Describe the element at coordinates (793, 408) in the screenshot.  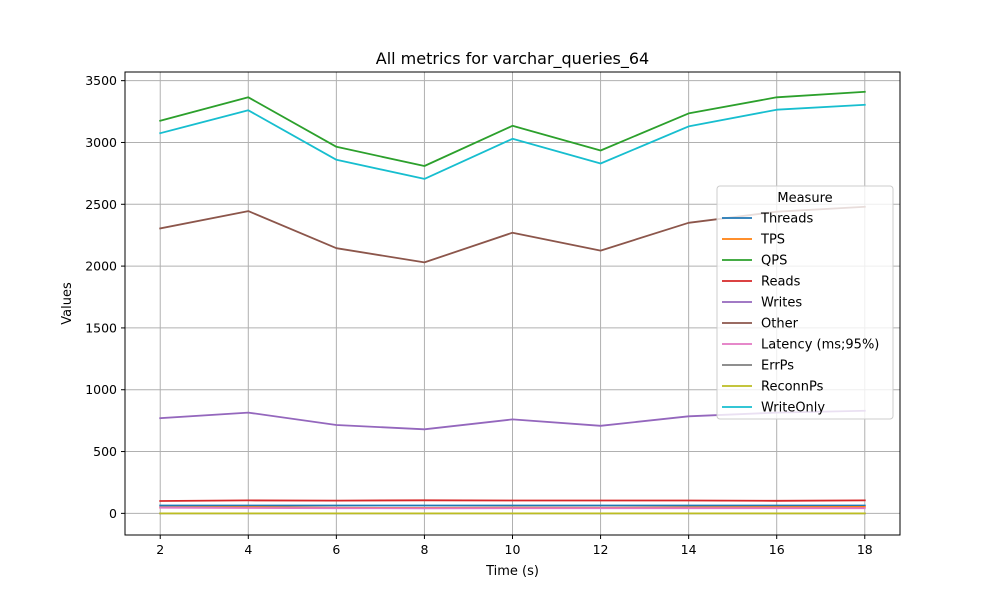
I see `legend-label: WriteOnly` at that location.